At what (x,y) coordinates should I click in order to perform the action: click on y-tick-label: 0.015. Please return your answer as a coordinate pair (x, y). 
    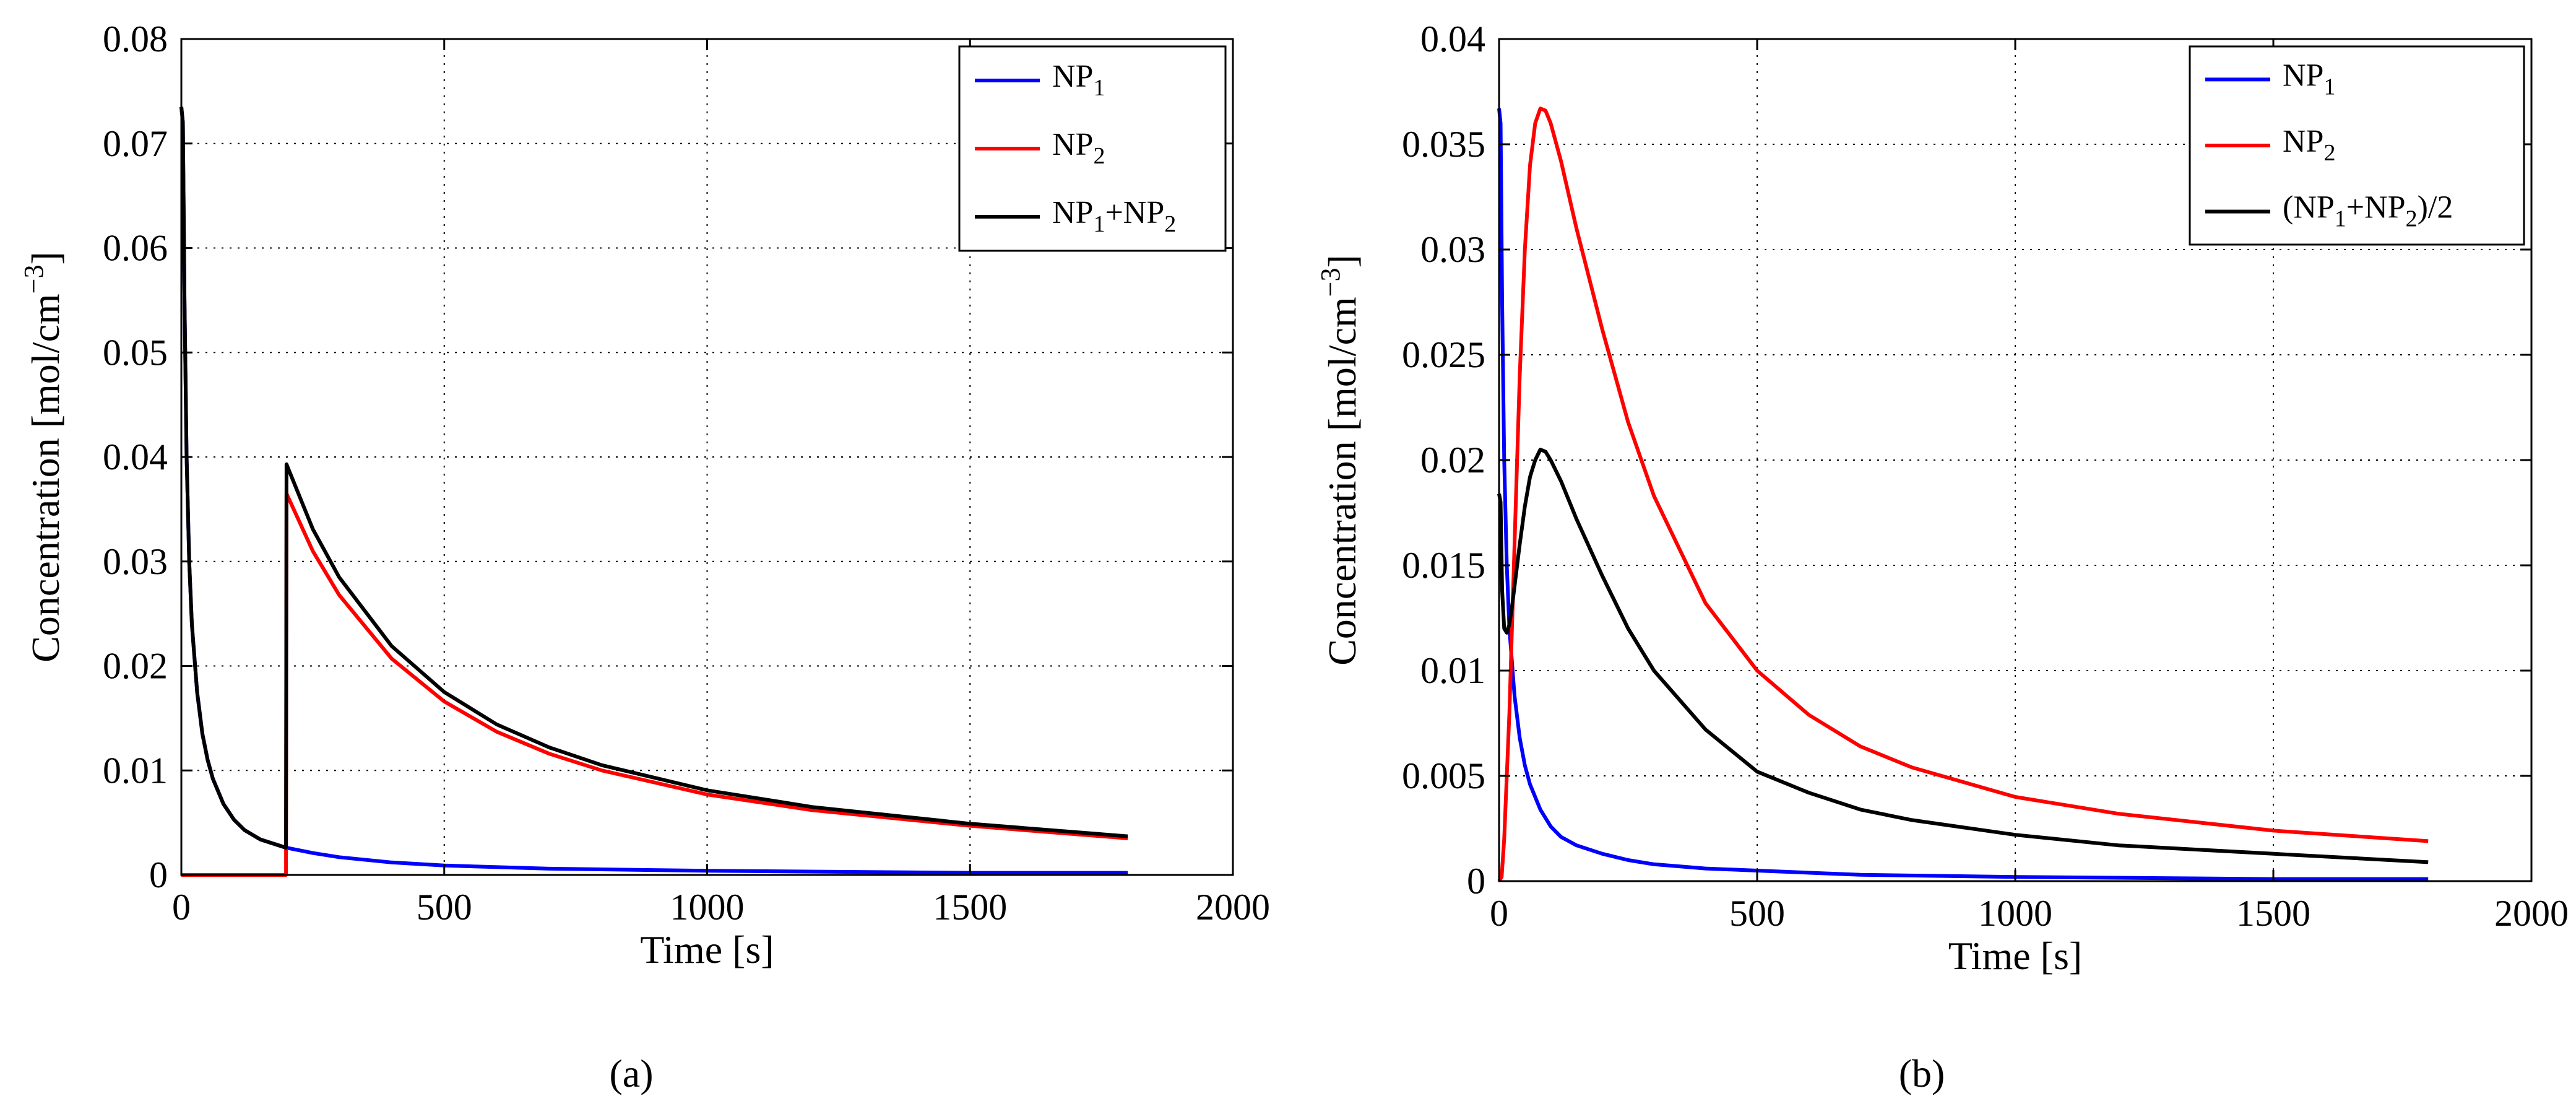
    Looking at the image, I should click on (1443, 565).